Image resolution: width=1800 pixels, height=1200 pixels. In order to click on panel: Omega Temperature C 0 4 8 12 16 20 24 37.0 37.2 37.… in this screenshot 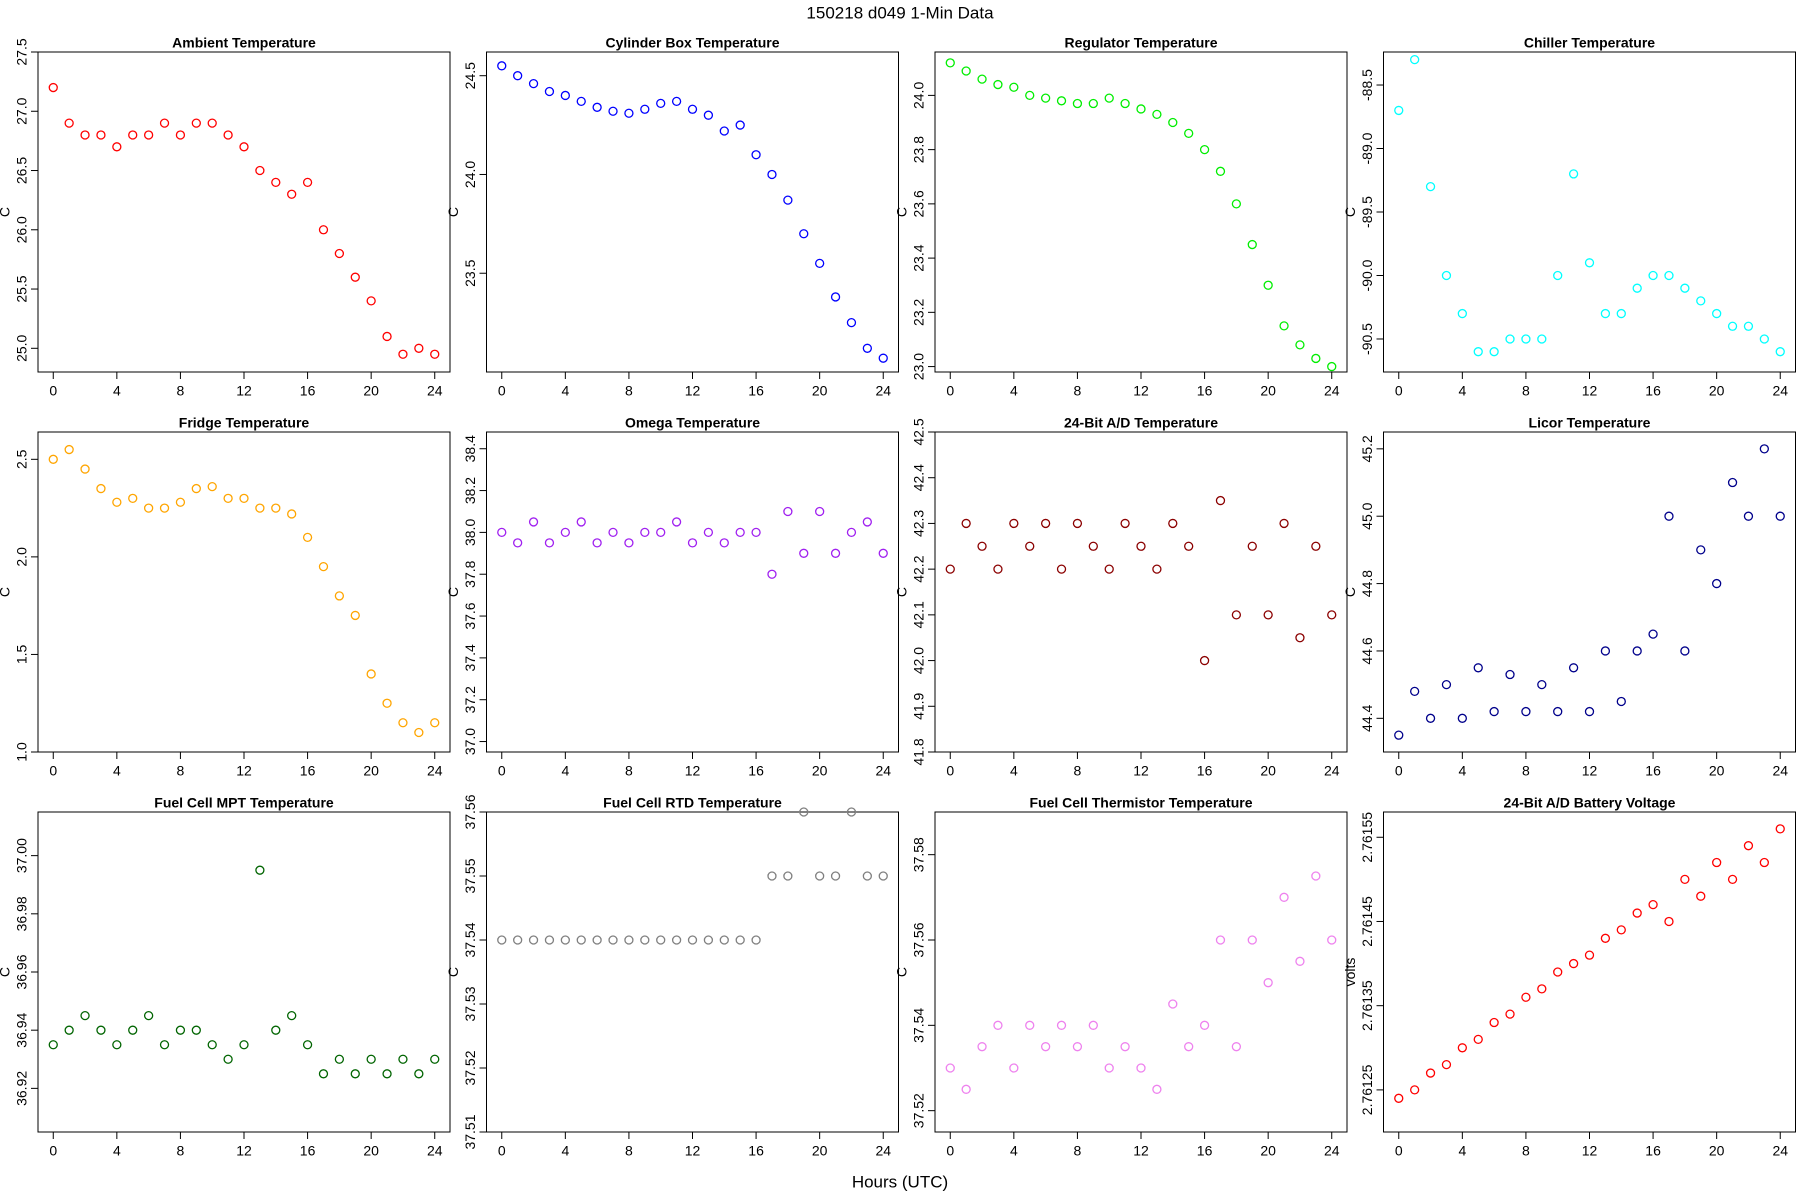, I will do `click(672, 597)`.